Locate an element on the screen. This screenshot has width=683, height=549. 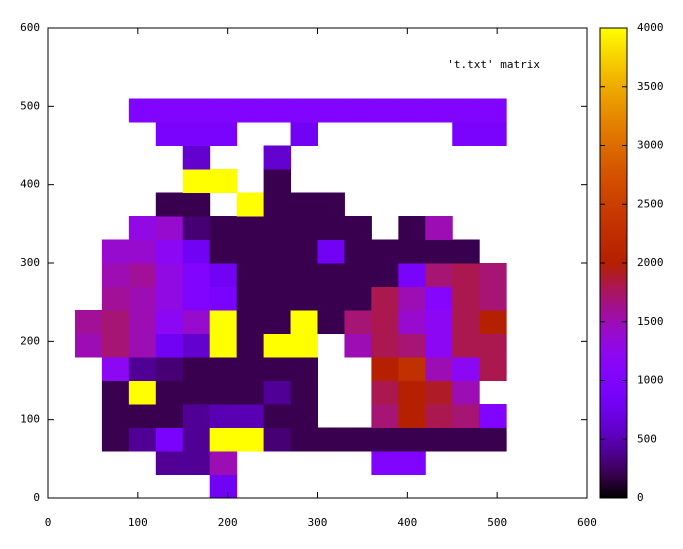
y-tick-label: 400 is located at coordinates (30, 184).